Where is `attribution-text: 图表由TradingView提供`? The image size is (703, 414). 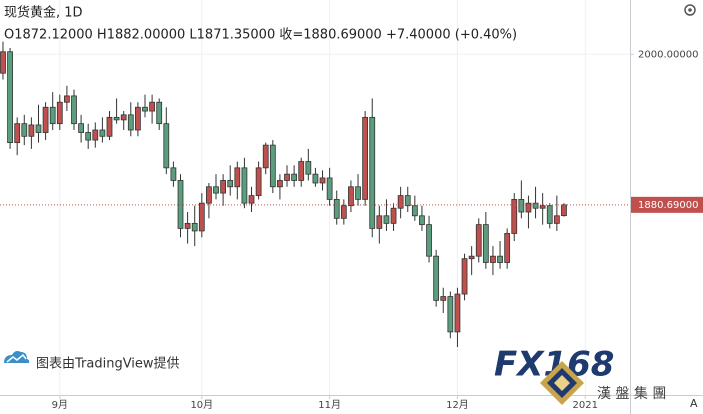 attribution-text: 图表由TradingView提供 is located at coordinates (108, 364).